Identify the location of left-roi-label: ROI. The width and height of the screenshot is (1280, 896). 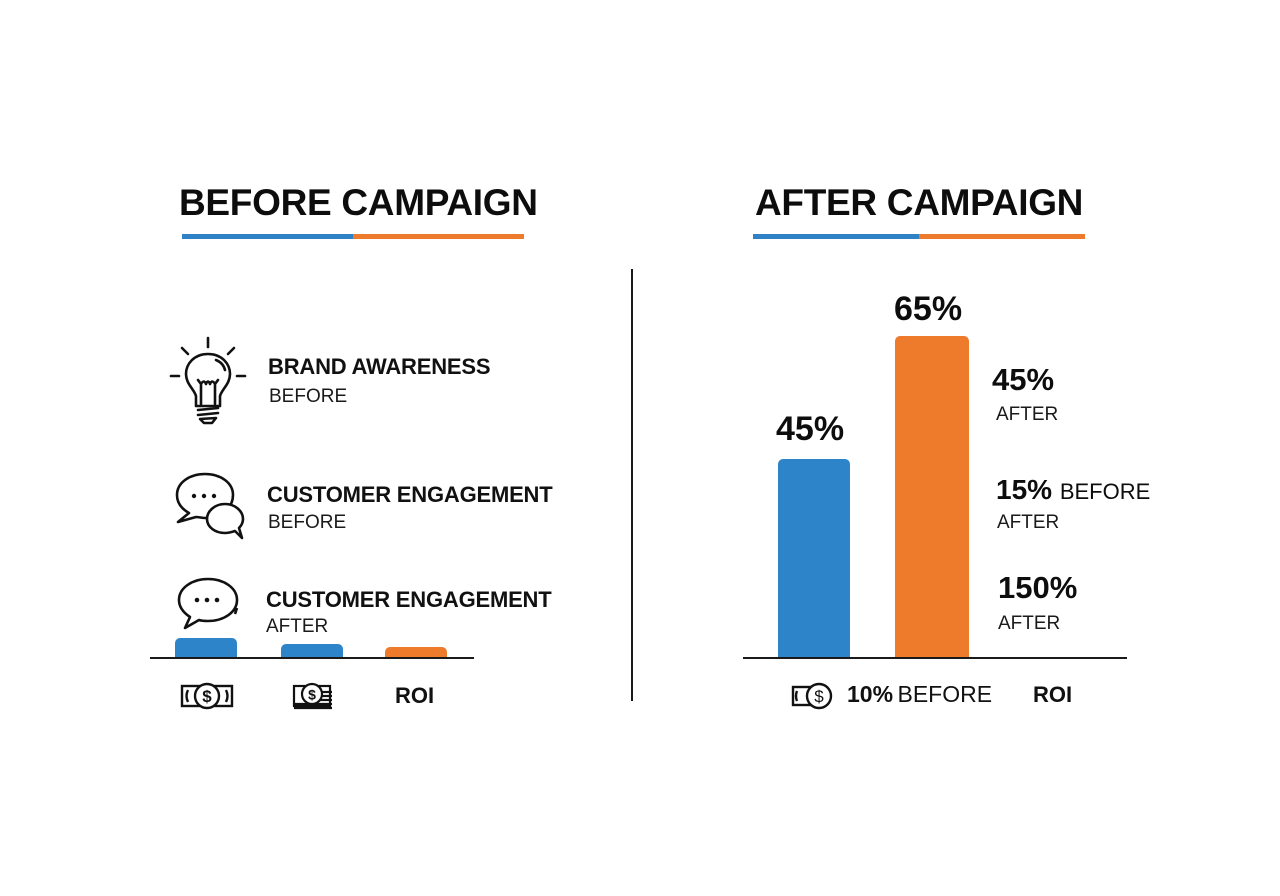
(415, 695).